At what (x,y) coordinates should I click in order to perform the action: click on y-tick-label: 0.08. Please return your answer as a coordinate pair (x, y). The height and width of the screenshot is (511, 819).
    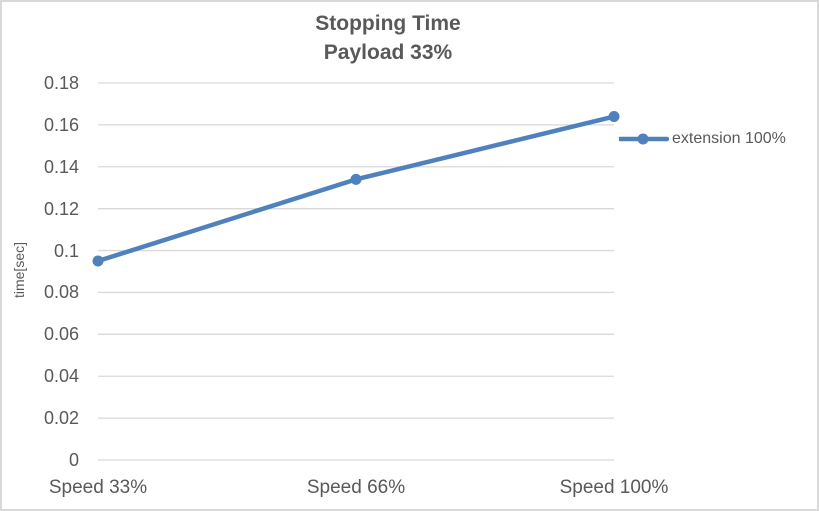
    Looking at the image, I should click on (61, 292).